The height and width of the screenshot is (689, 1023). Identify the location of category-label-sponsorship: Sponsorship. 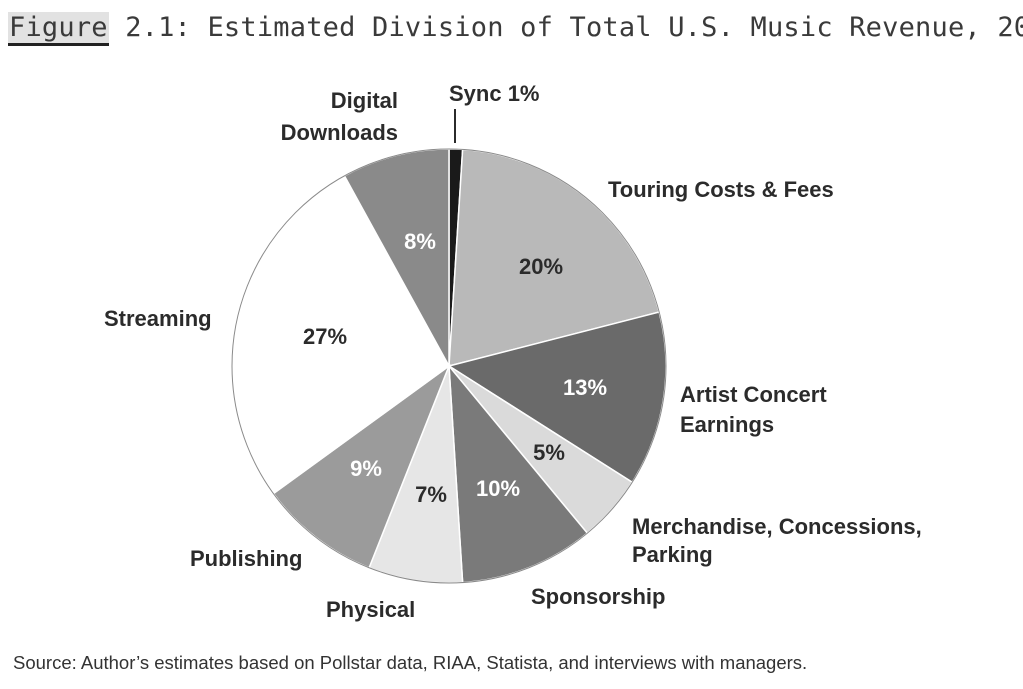
(598, 596).